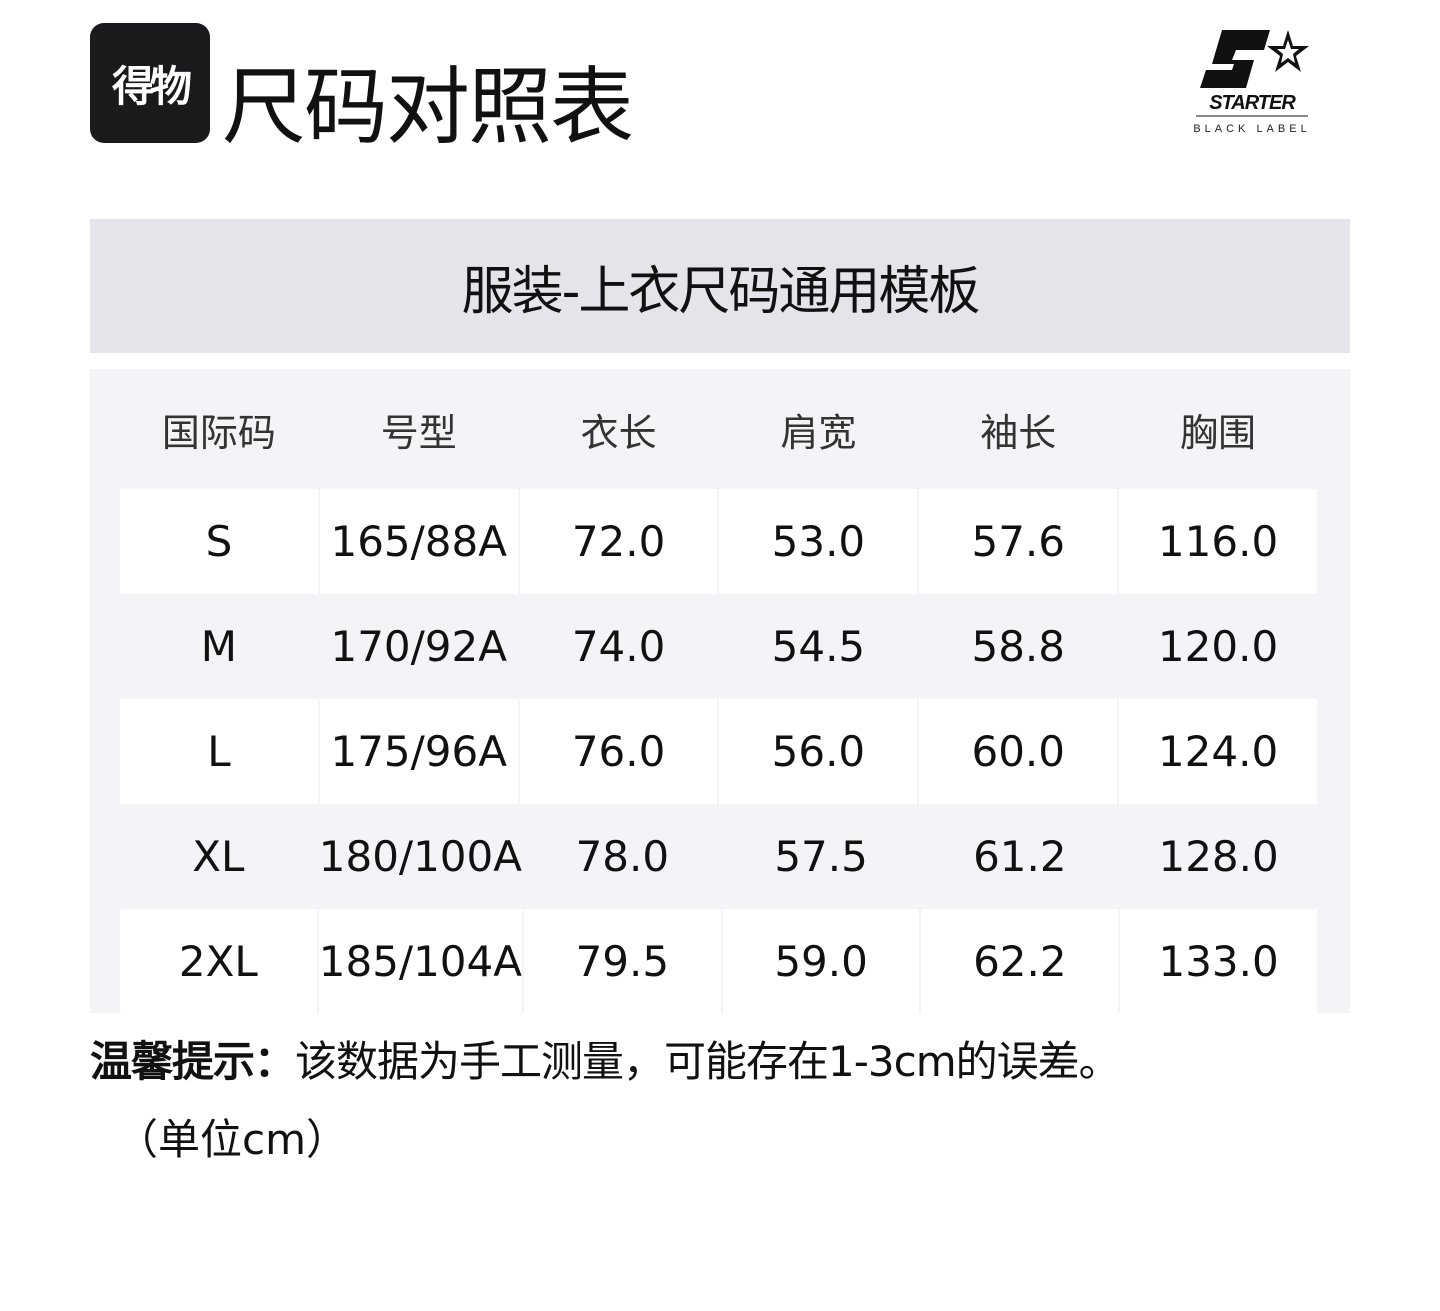 The height and width of the screenshot is (1311, 1440). I want to click on svg-text: STARTER, so click(1252, 103).